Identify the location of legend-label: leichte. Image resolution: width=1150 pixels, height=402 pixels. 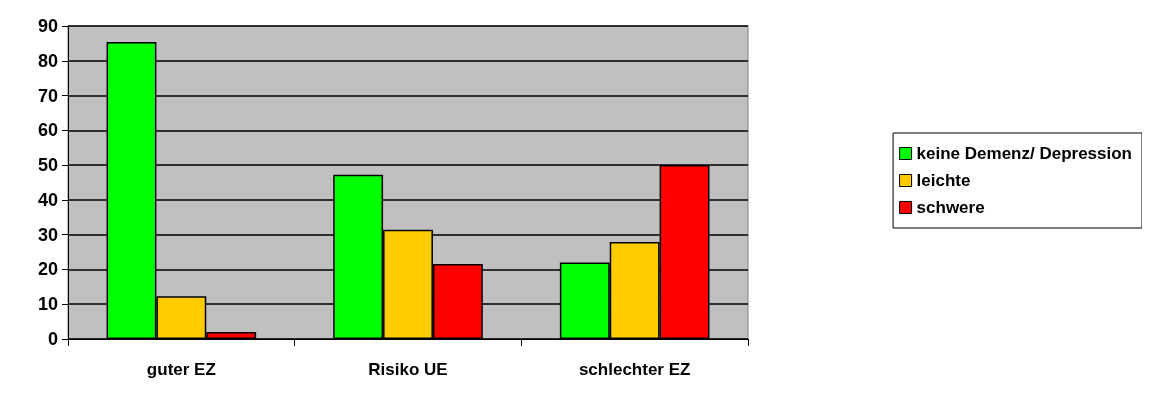
(943, 180).